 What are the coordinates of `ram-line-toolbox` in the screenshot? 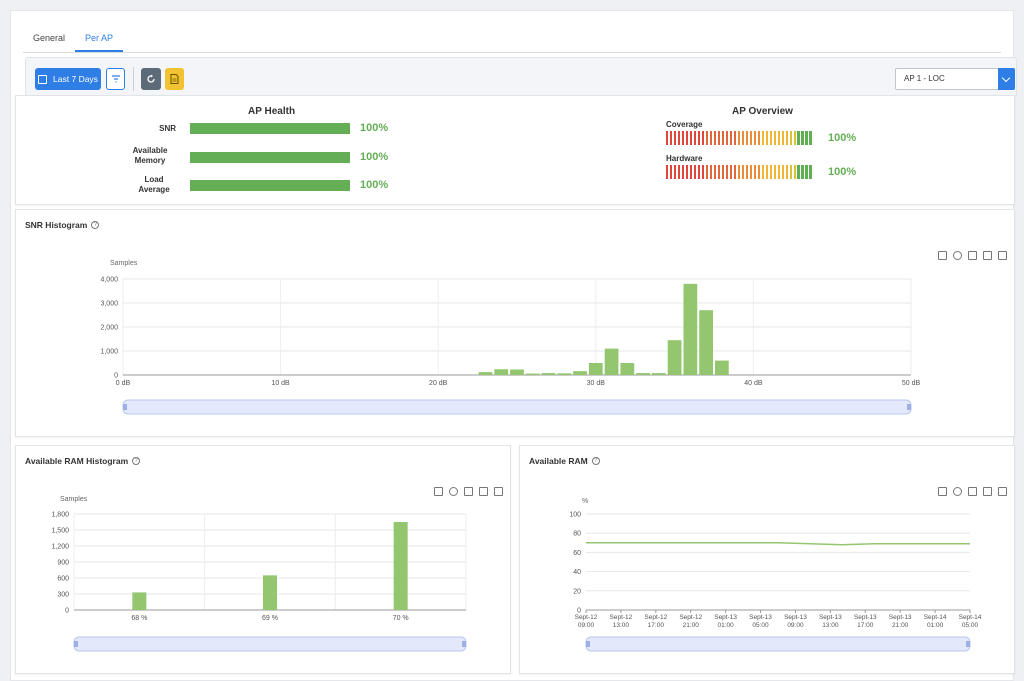 It's located at (972, 491).